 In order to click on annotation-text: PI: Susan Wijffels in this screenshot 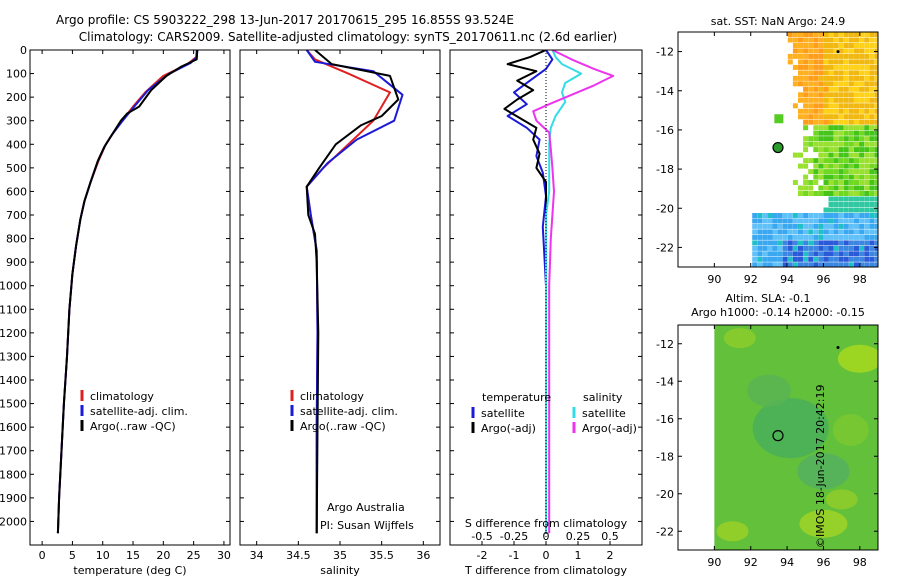, I will do `click(367, 525)`.